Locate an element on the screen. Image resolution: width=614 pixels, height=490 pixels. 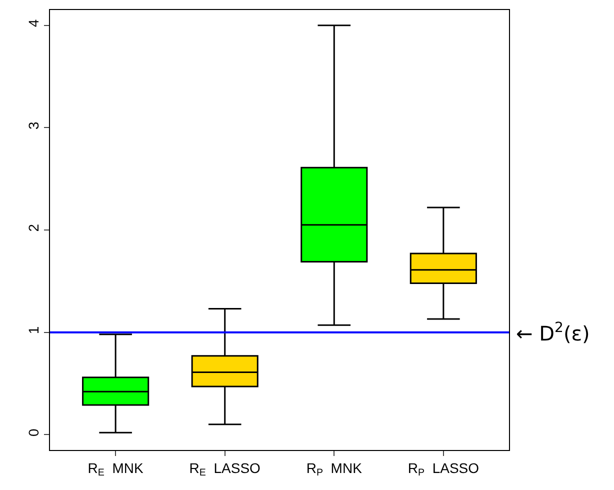
x-tick-label: R$_{E}$ LASSO is located at coordinates (225, 469).